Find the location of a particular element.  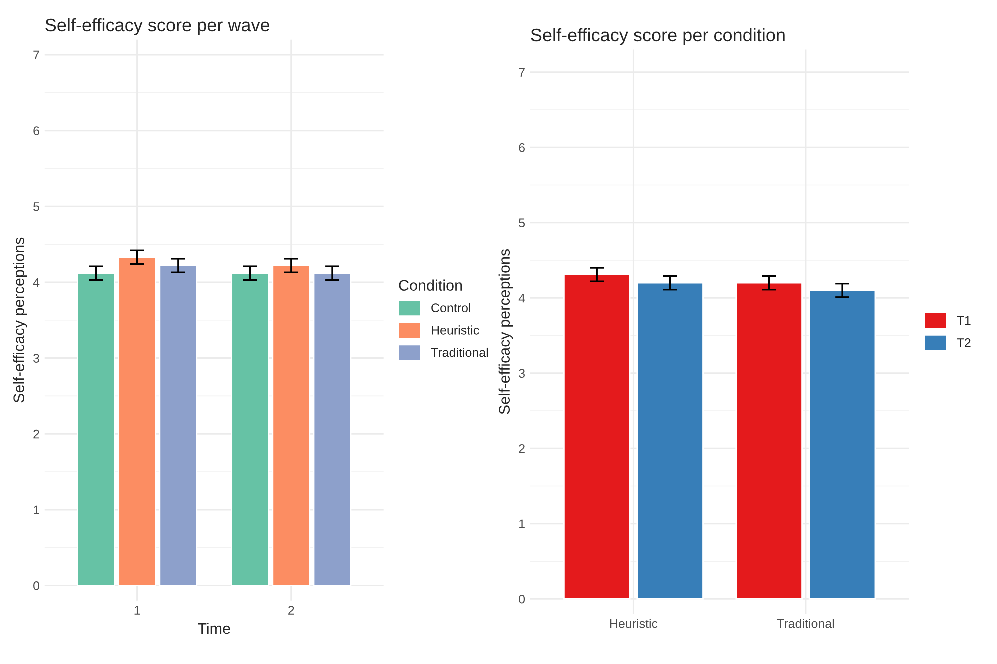

legend-title: Condition is located at coordinates (430, 286).